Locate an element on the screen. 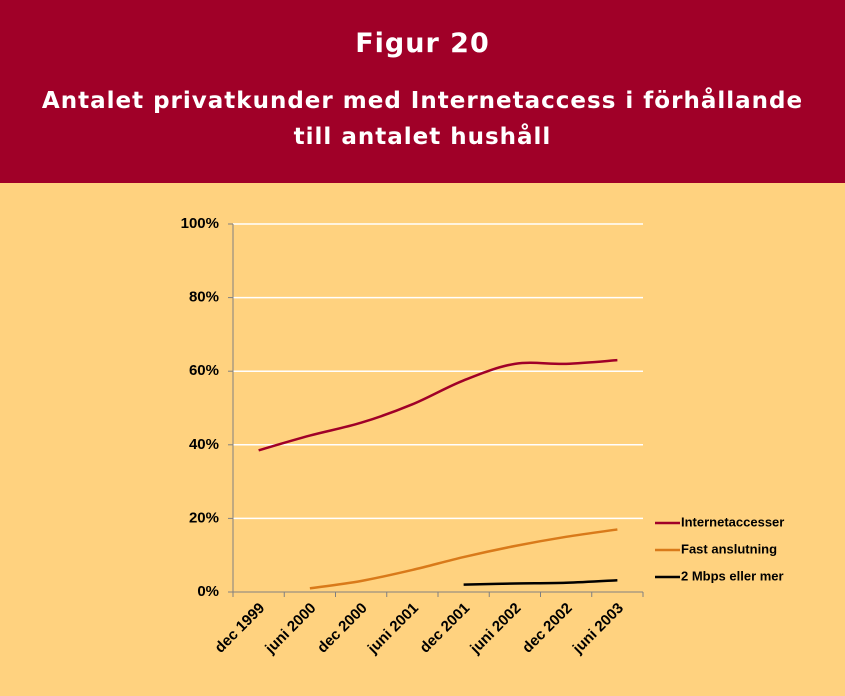 This screenshot has width=845, height=696. x-tick-label: juni 2001 is located at coordinates (393, 629).